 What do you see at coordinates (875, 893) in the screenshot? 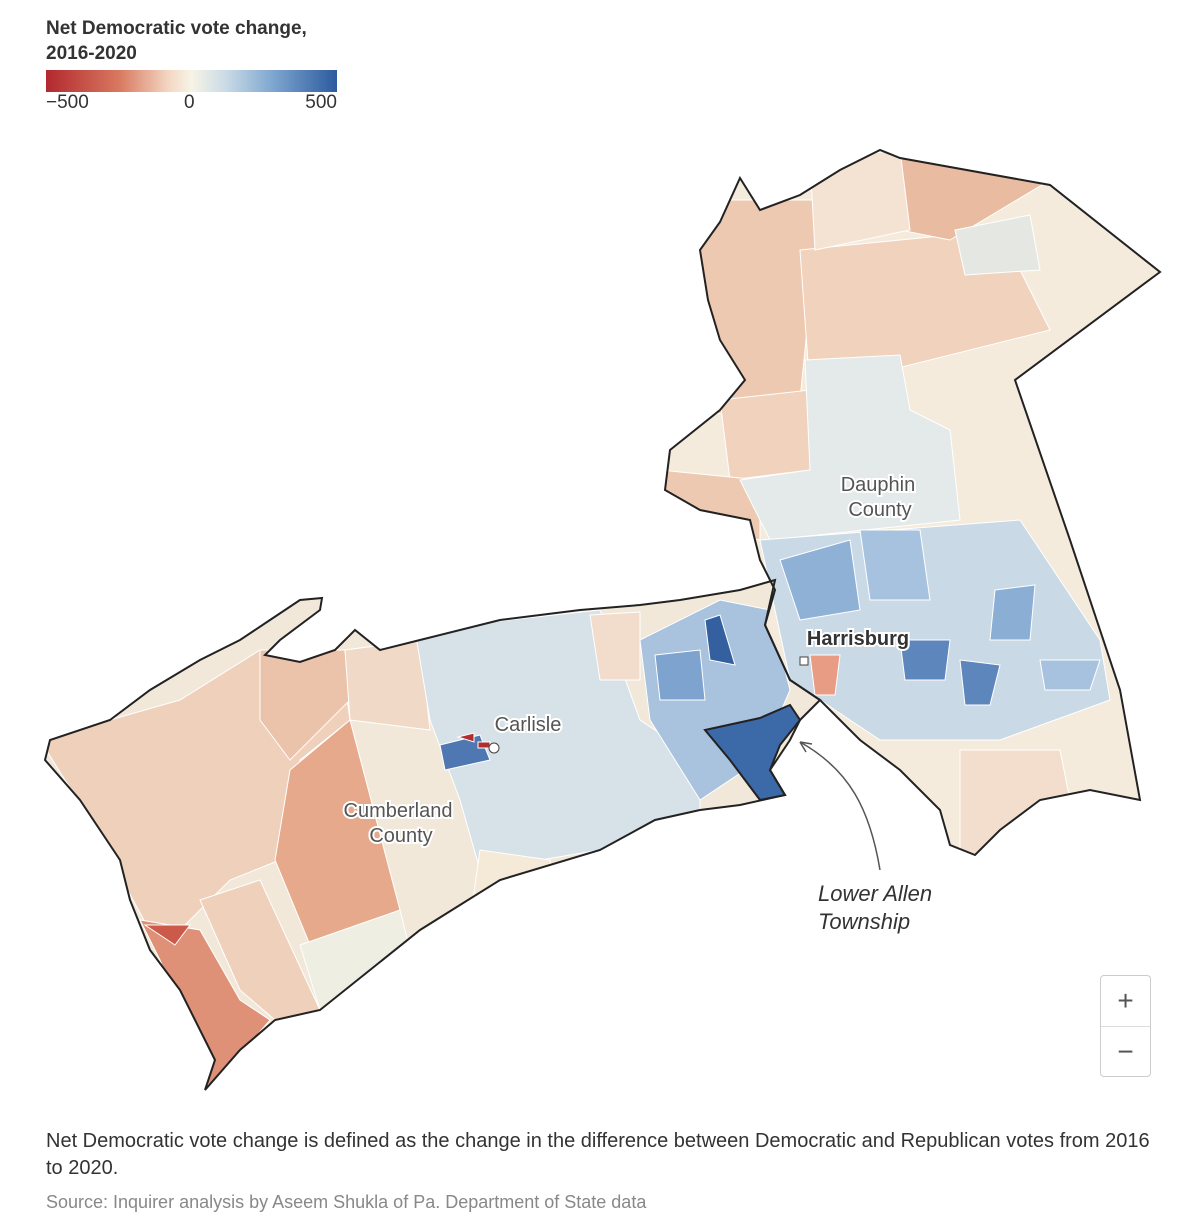
I see `annotation-line-1: Lower Allen` at bounding box center [875, 893].